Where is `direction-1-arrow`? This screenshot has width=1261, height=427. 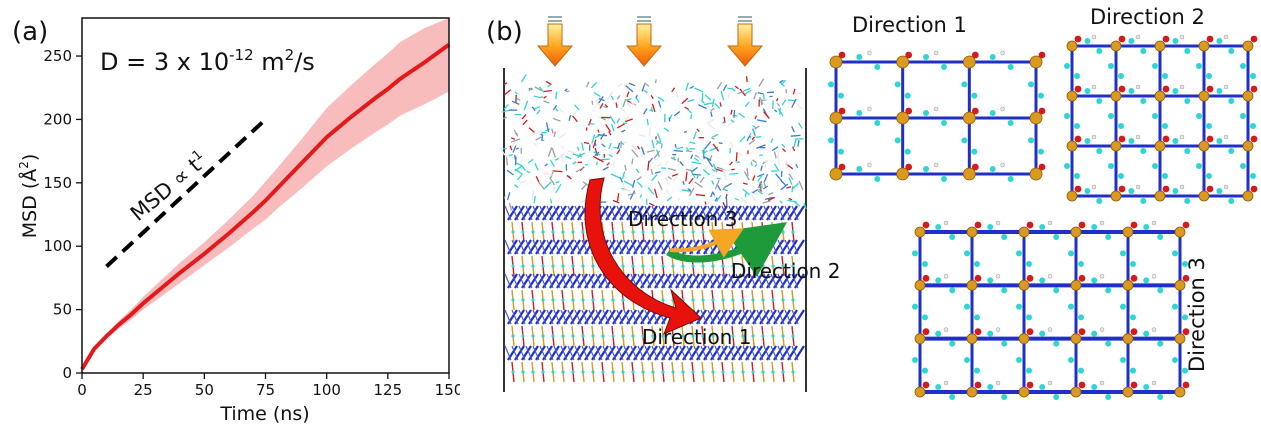 direction-1-arrow is located at coordinates (643, 256).